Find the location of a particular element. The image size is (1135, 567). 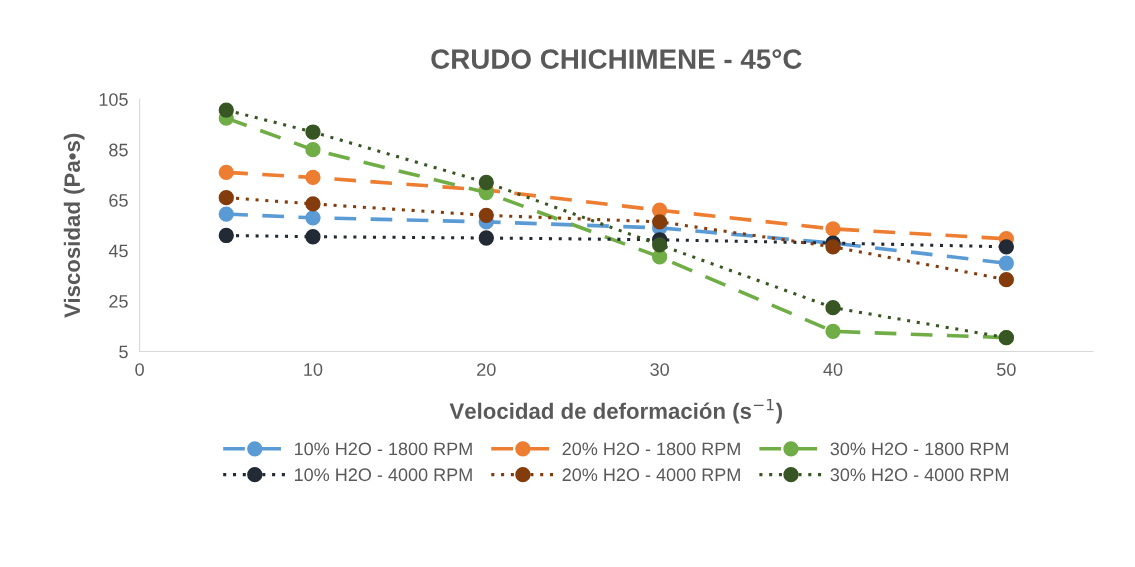

y-tick-label: 65 is located at coordinates (118, 200).